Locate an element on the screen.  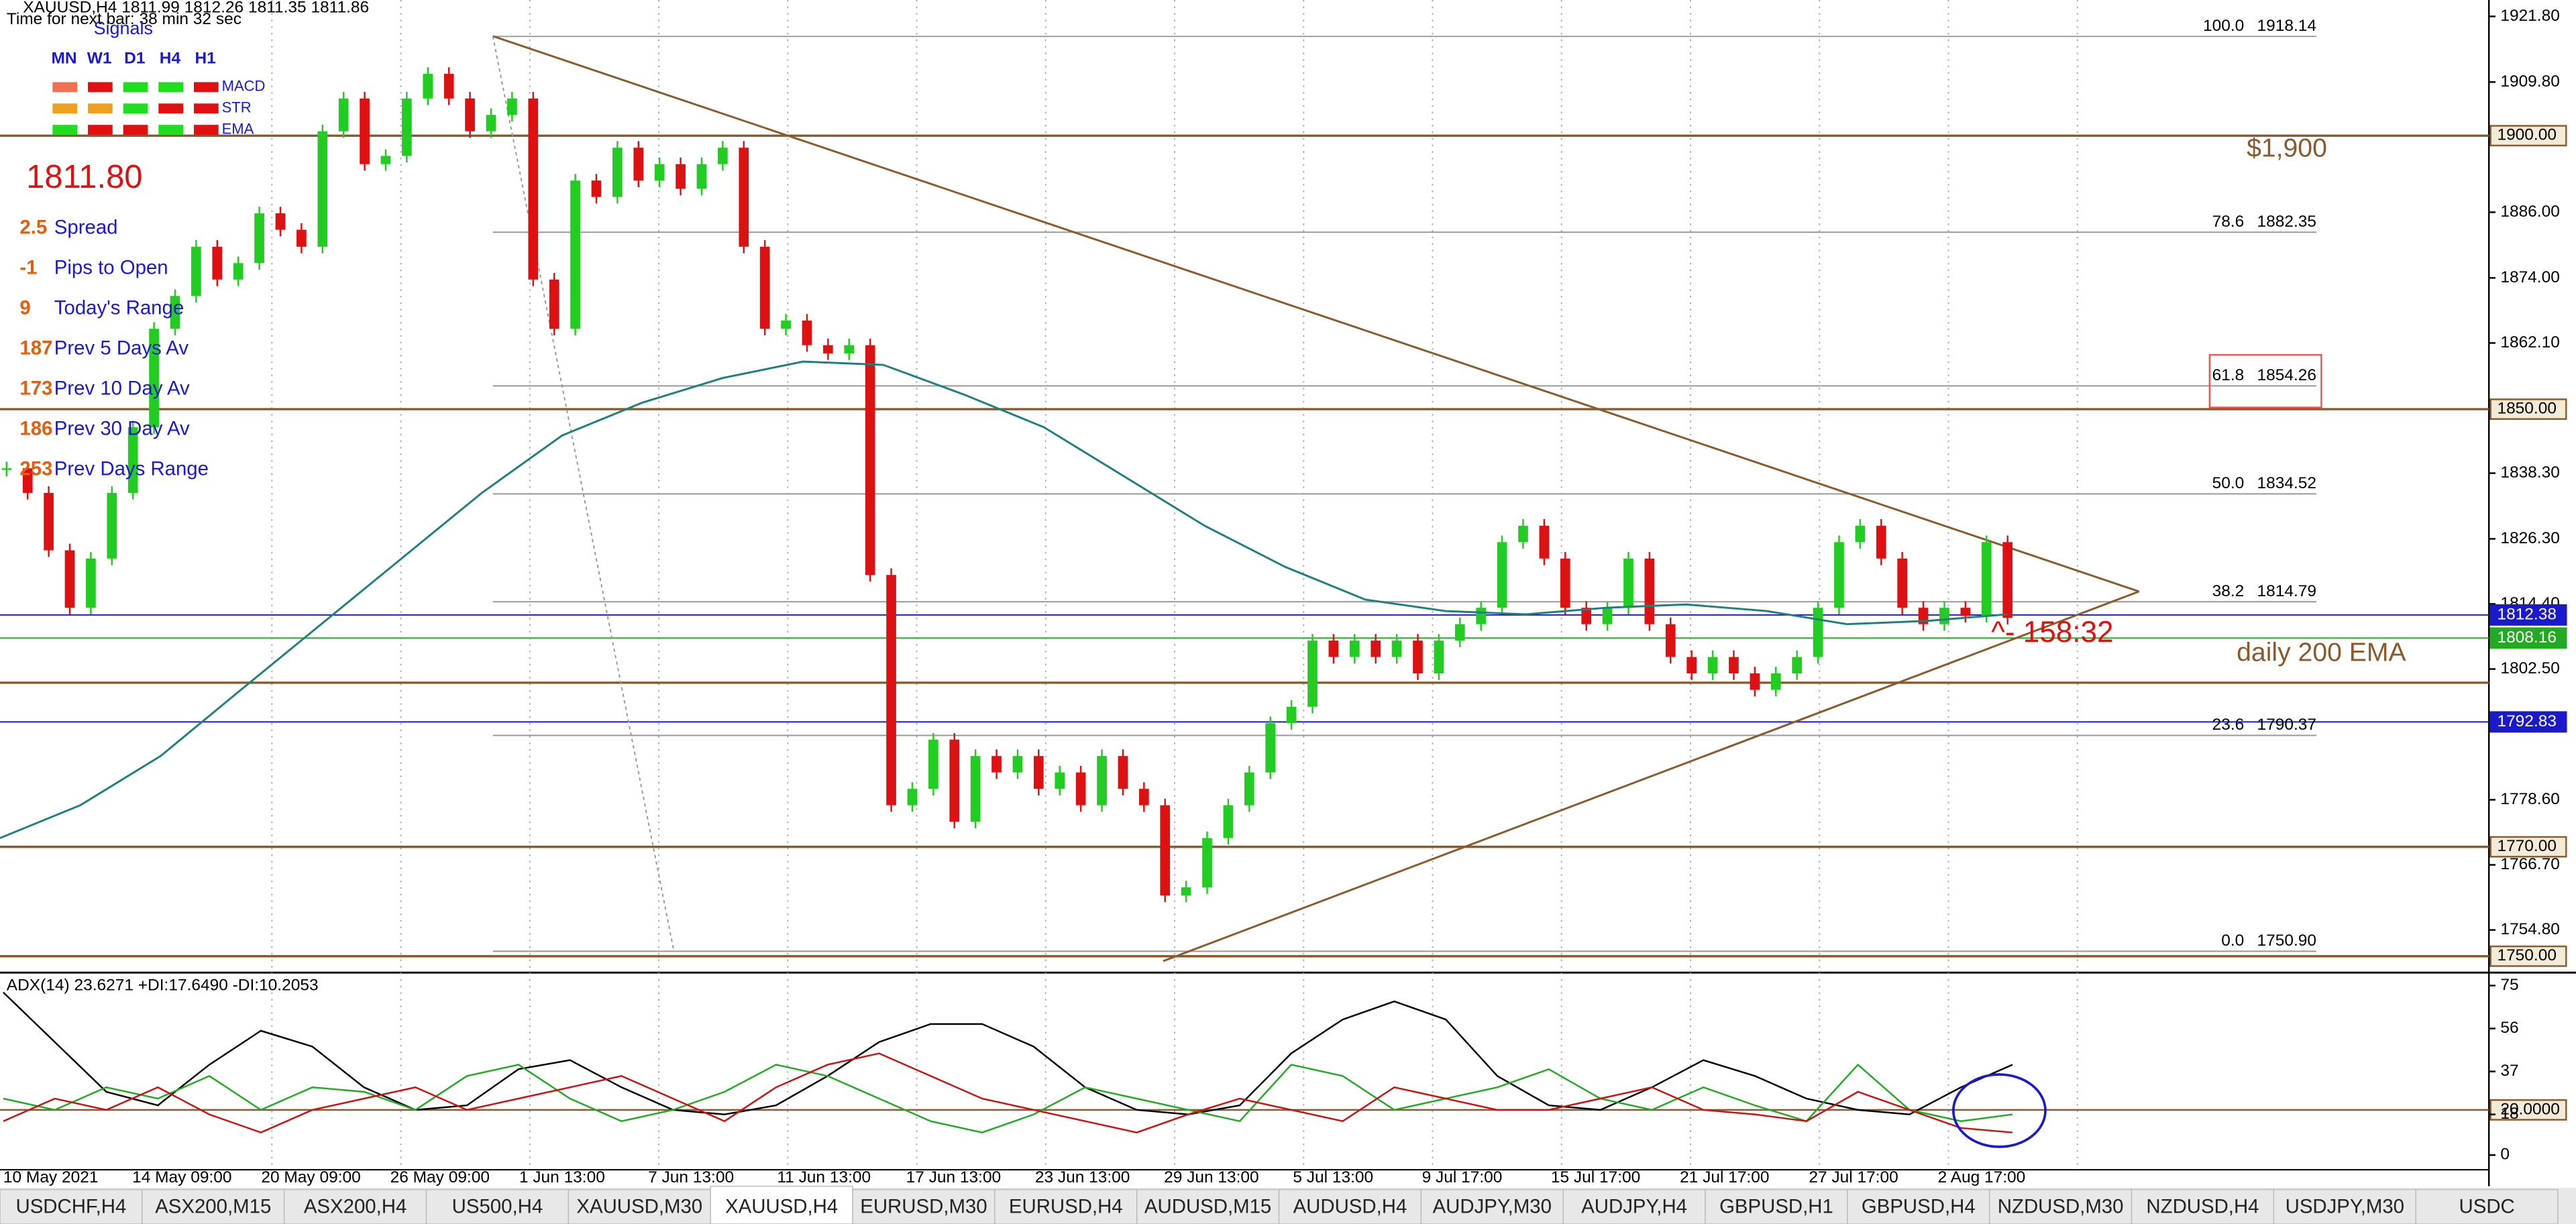
x-tick-label: 29 Jun 13:00 is located at coordinates (1211, 1177).